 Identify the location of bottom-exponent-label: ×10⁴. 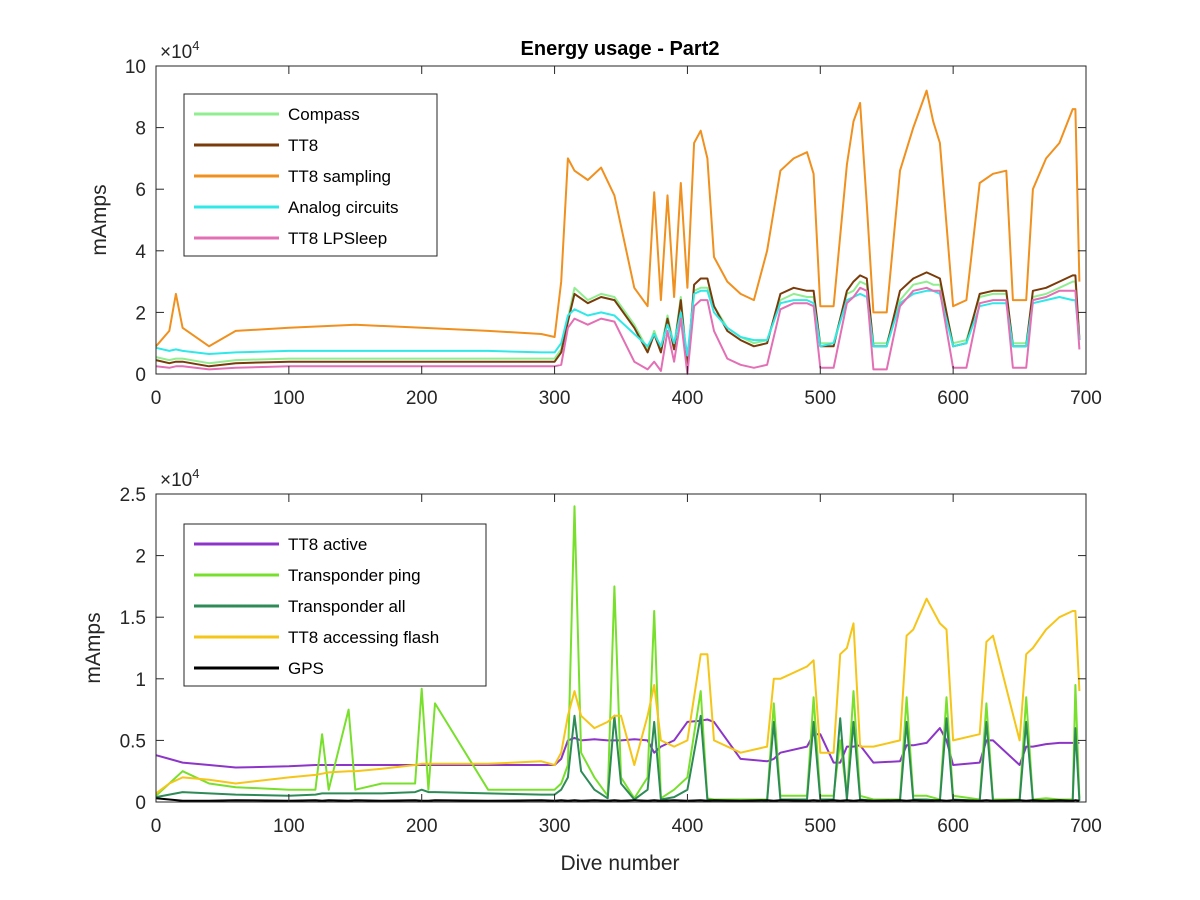
(179, 478).